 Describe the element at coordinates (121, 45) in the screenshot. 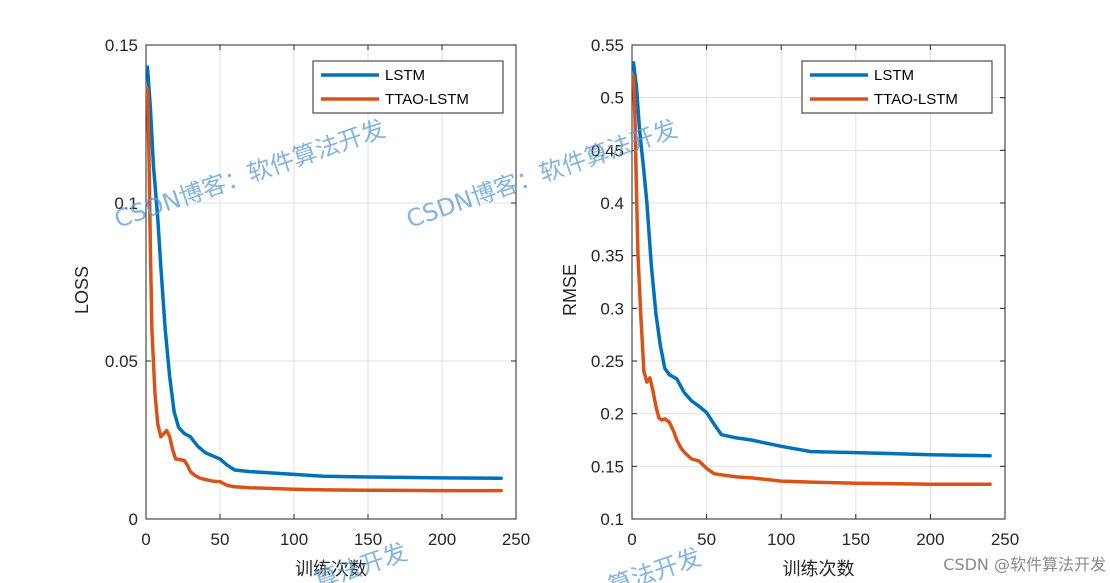

I see `y-tick-label-3: 0.15` at that location.